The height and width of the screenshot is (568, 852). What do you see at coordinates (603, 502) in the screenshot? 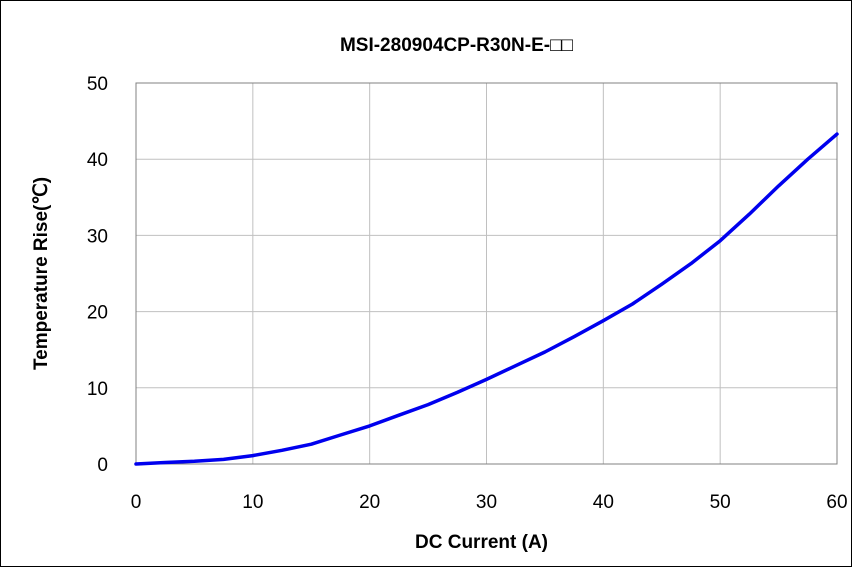
I see `x-tick-label: 40` at bounding box center [603, 502].